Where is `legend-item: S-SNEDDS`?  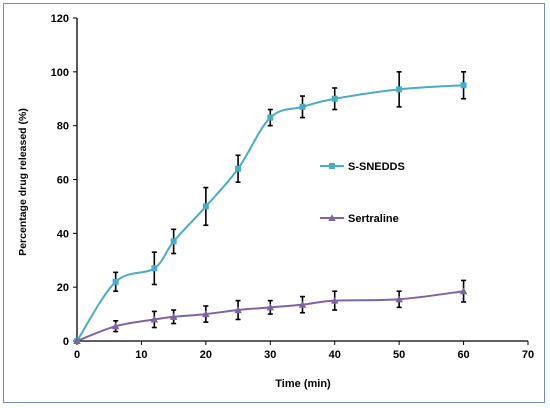
legend-item: S-SNEDDS is located at coordinates (362, 167).